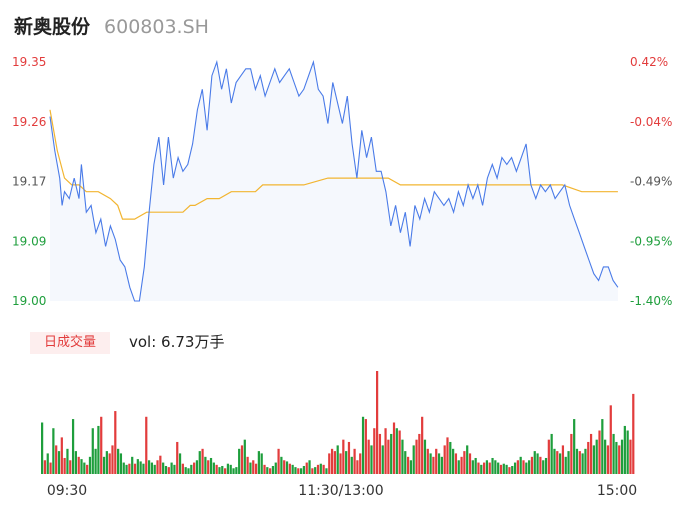 This screenshot has width=686, height=524. Describe the element at coordinates (651, 122) in the screenshot. I see `y-tick-label-right: -0.04%` at that location.